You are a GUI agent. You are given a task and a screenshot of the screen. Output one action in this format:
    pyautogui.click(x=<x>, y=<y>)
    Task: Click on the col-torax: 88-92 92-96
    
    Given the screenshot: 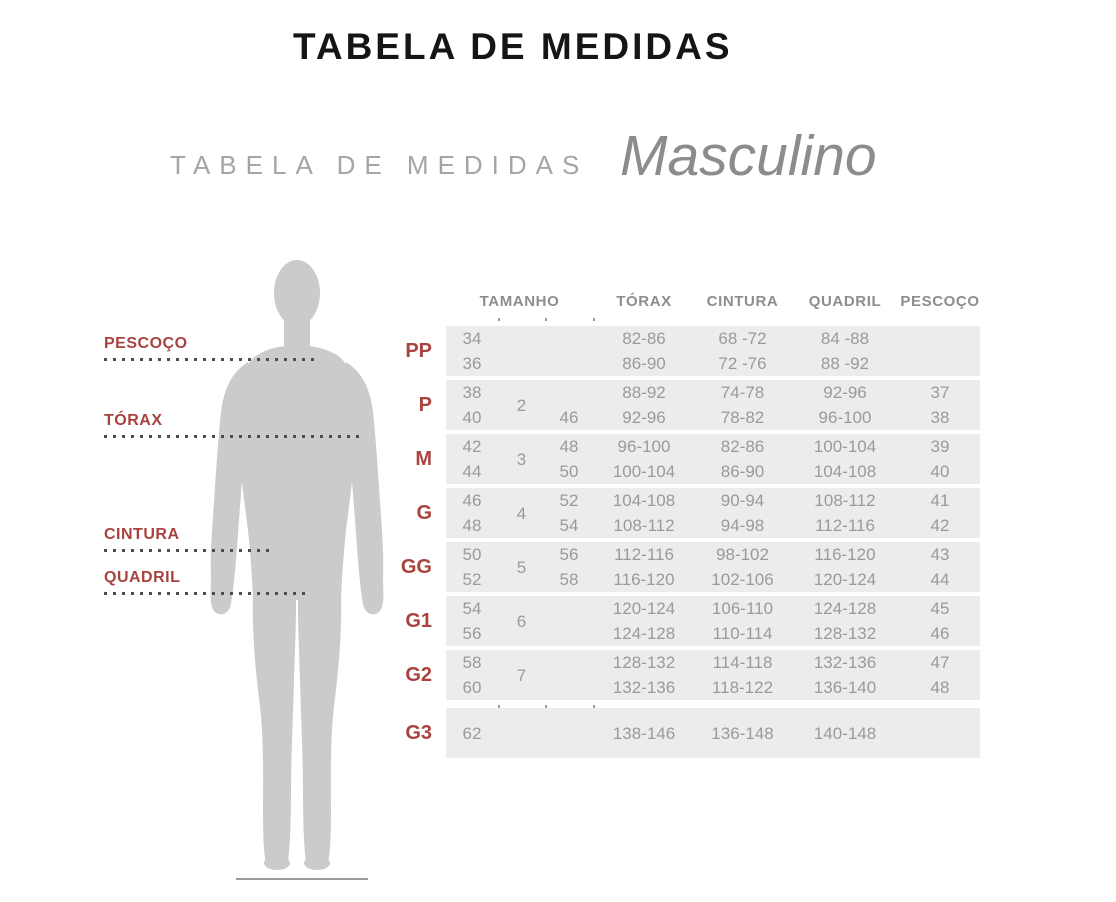 What is the action you would take?
    pyautogui.click(x=644, y=405)
    